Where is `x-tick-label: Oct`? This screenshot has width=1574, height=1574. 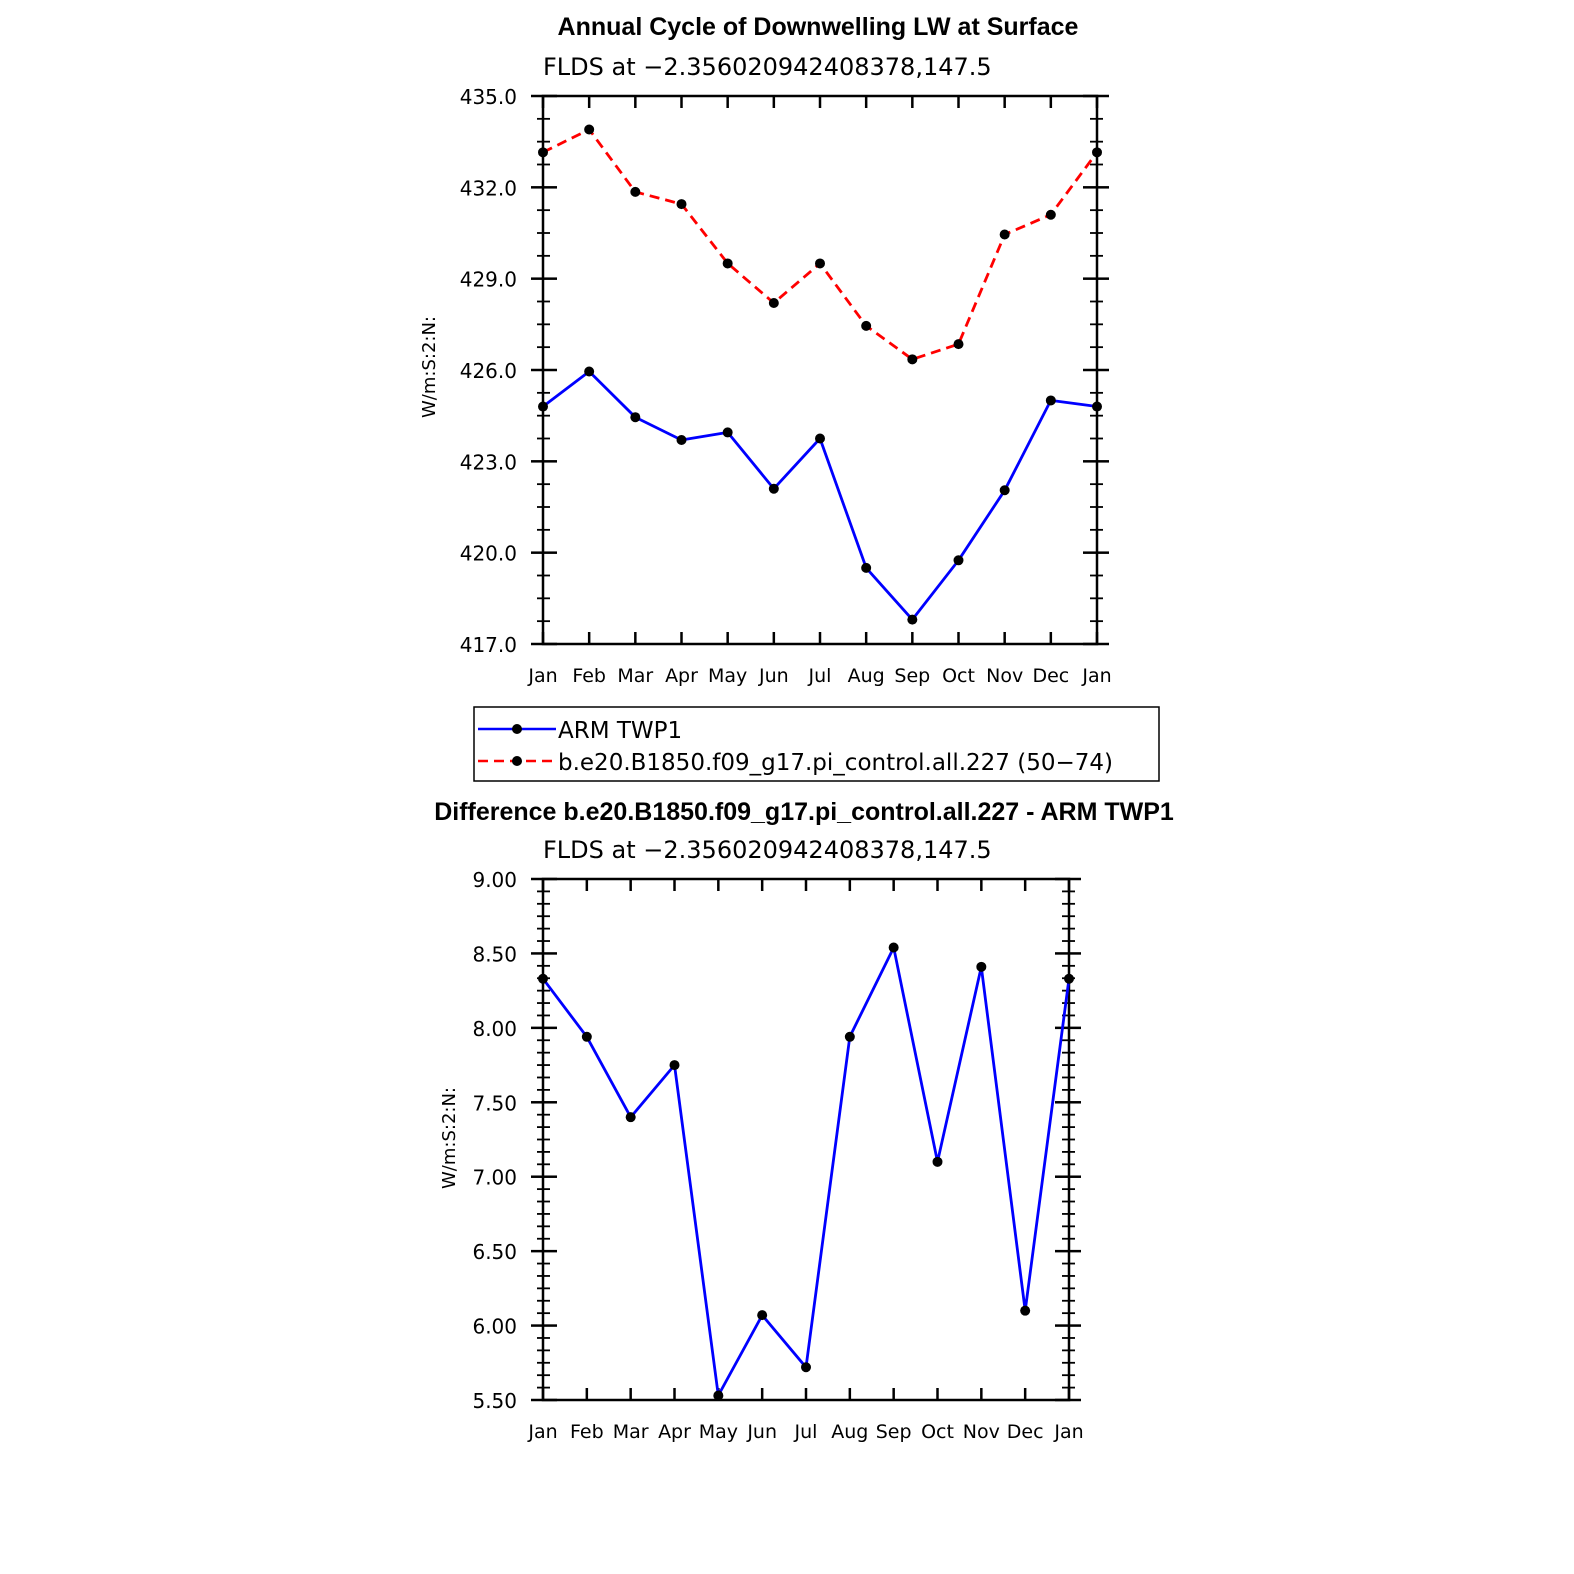
x-tick-label: Oct is located at coordinates (937, 1432).